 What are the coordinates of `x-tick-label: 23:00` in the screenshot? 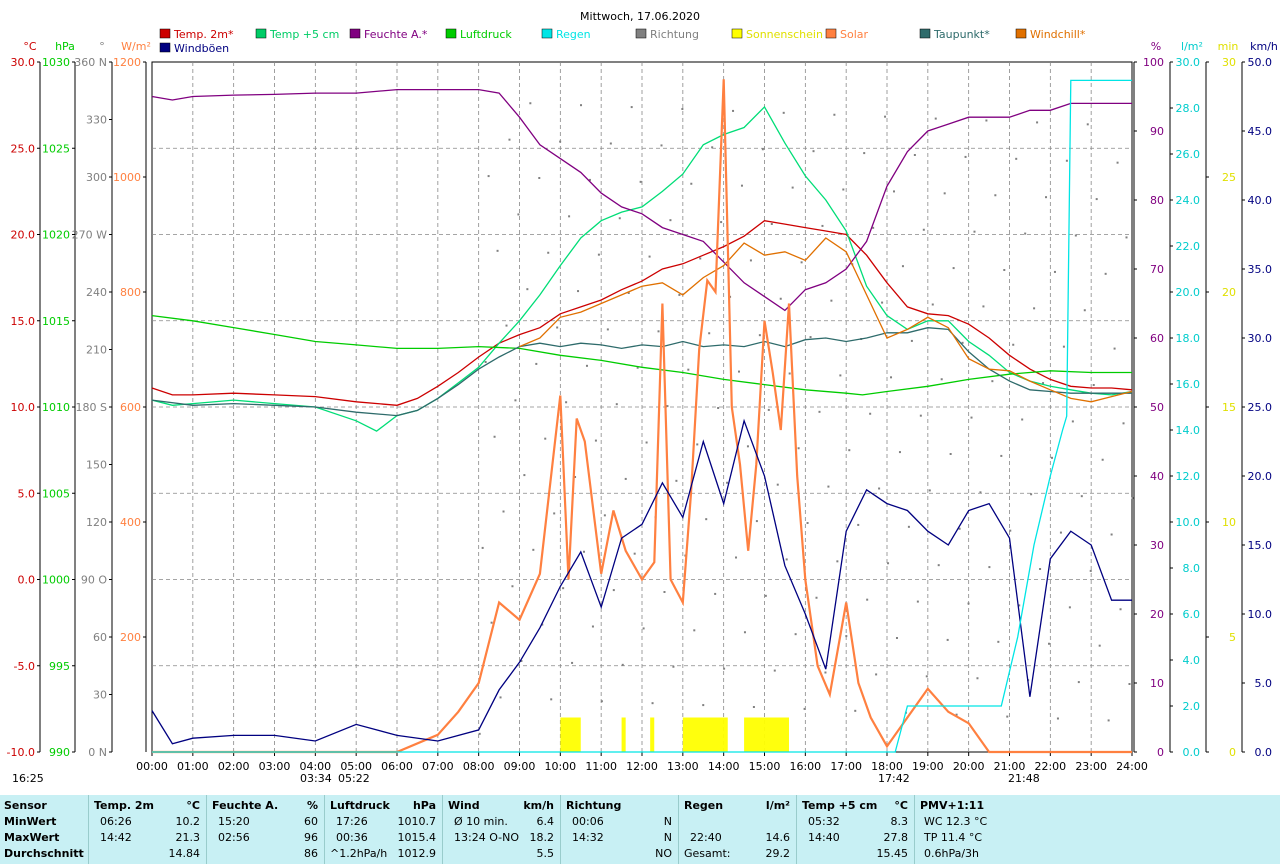 It's located at (1091, 766).